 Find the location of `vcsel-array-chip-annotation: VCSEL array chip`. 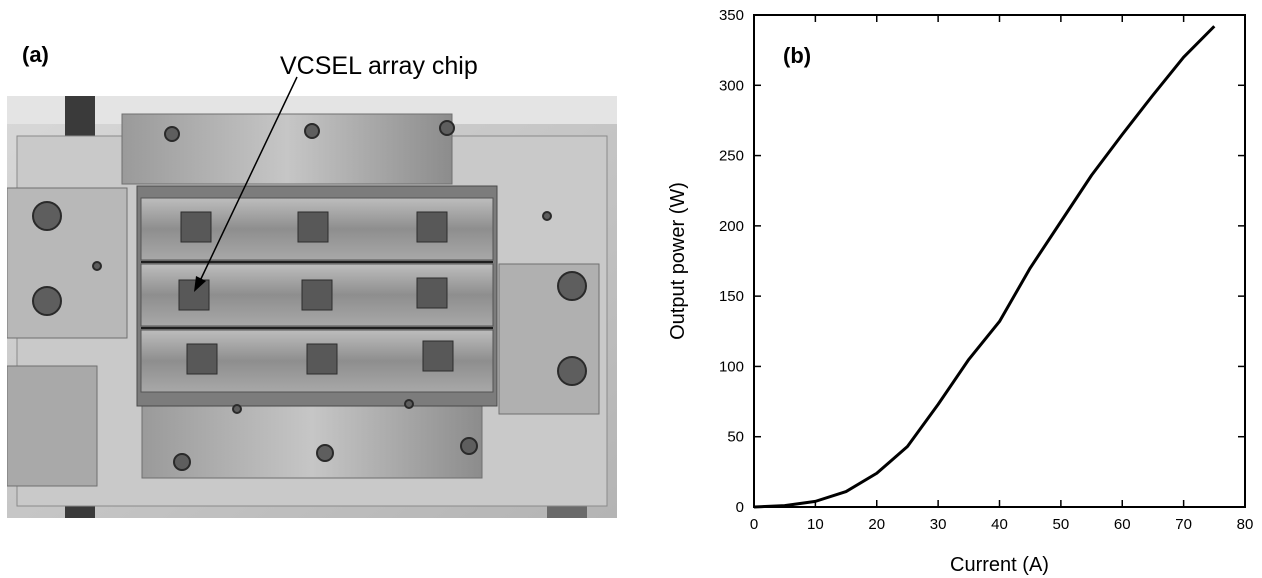

vcsel-array-chip-annotation: VCSEL array chip is located at coordinates (379, 66).